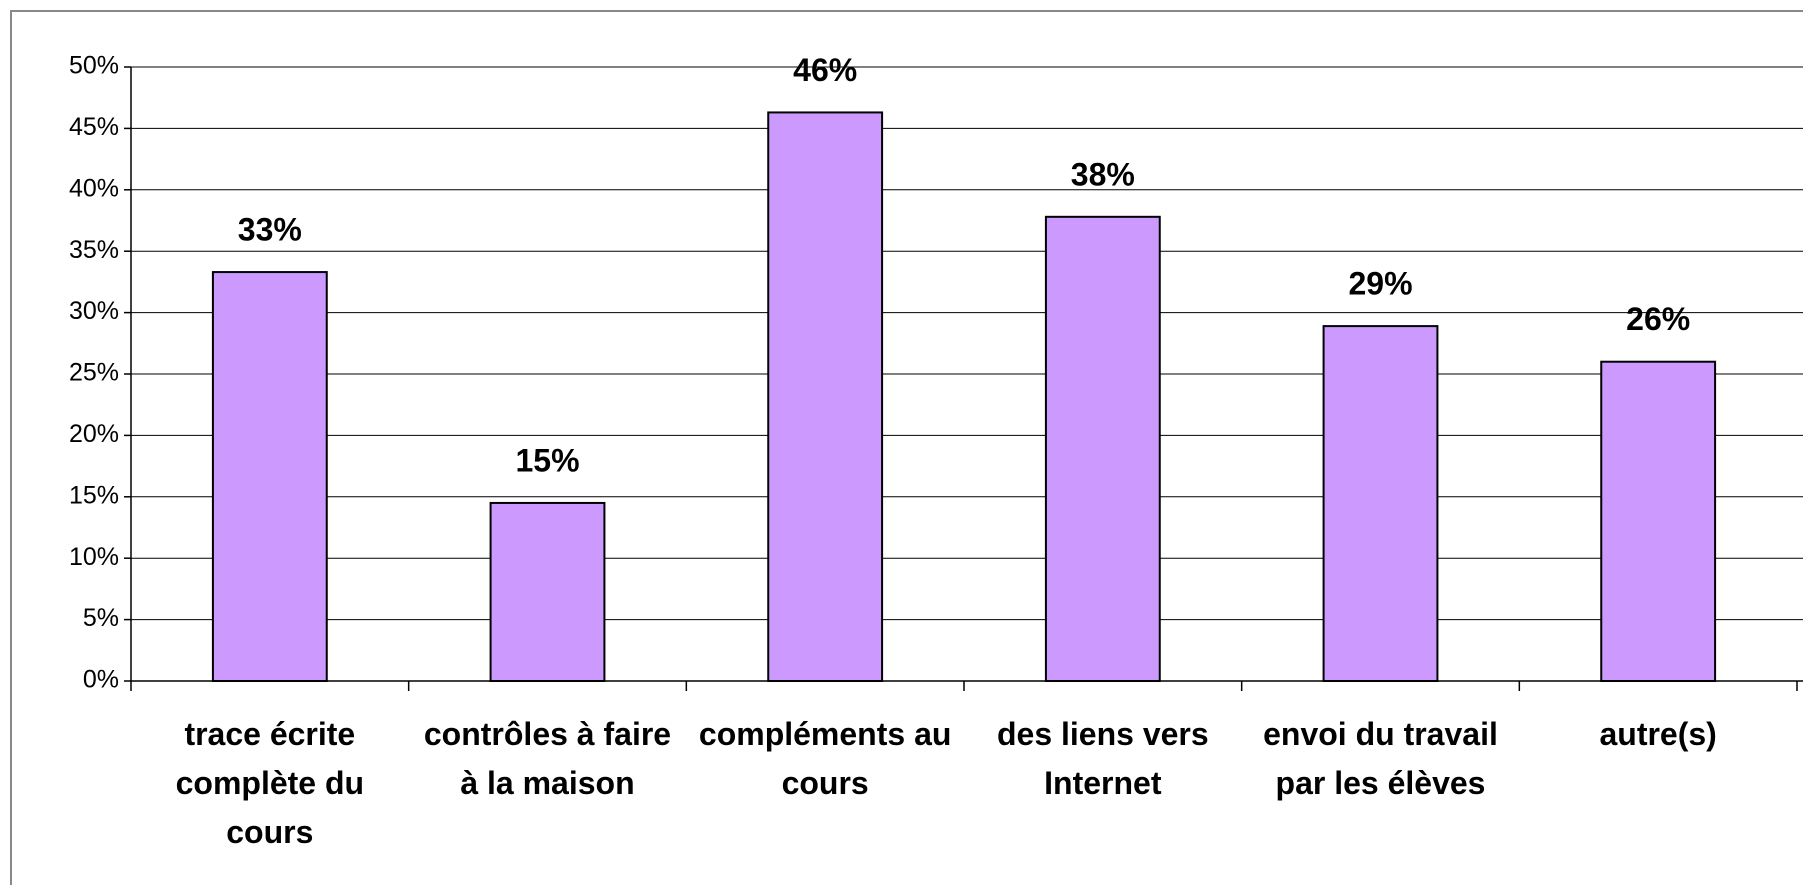 The height and width of the screenshot is (885, 1803). Describe the element at coordinates (101, 680) in the screenshot. I see `y-tick-label: 0%` at that location.